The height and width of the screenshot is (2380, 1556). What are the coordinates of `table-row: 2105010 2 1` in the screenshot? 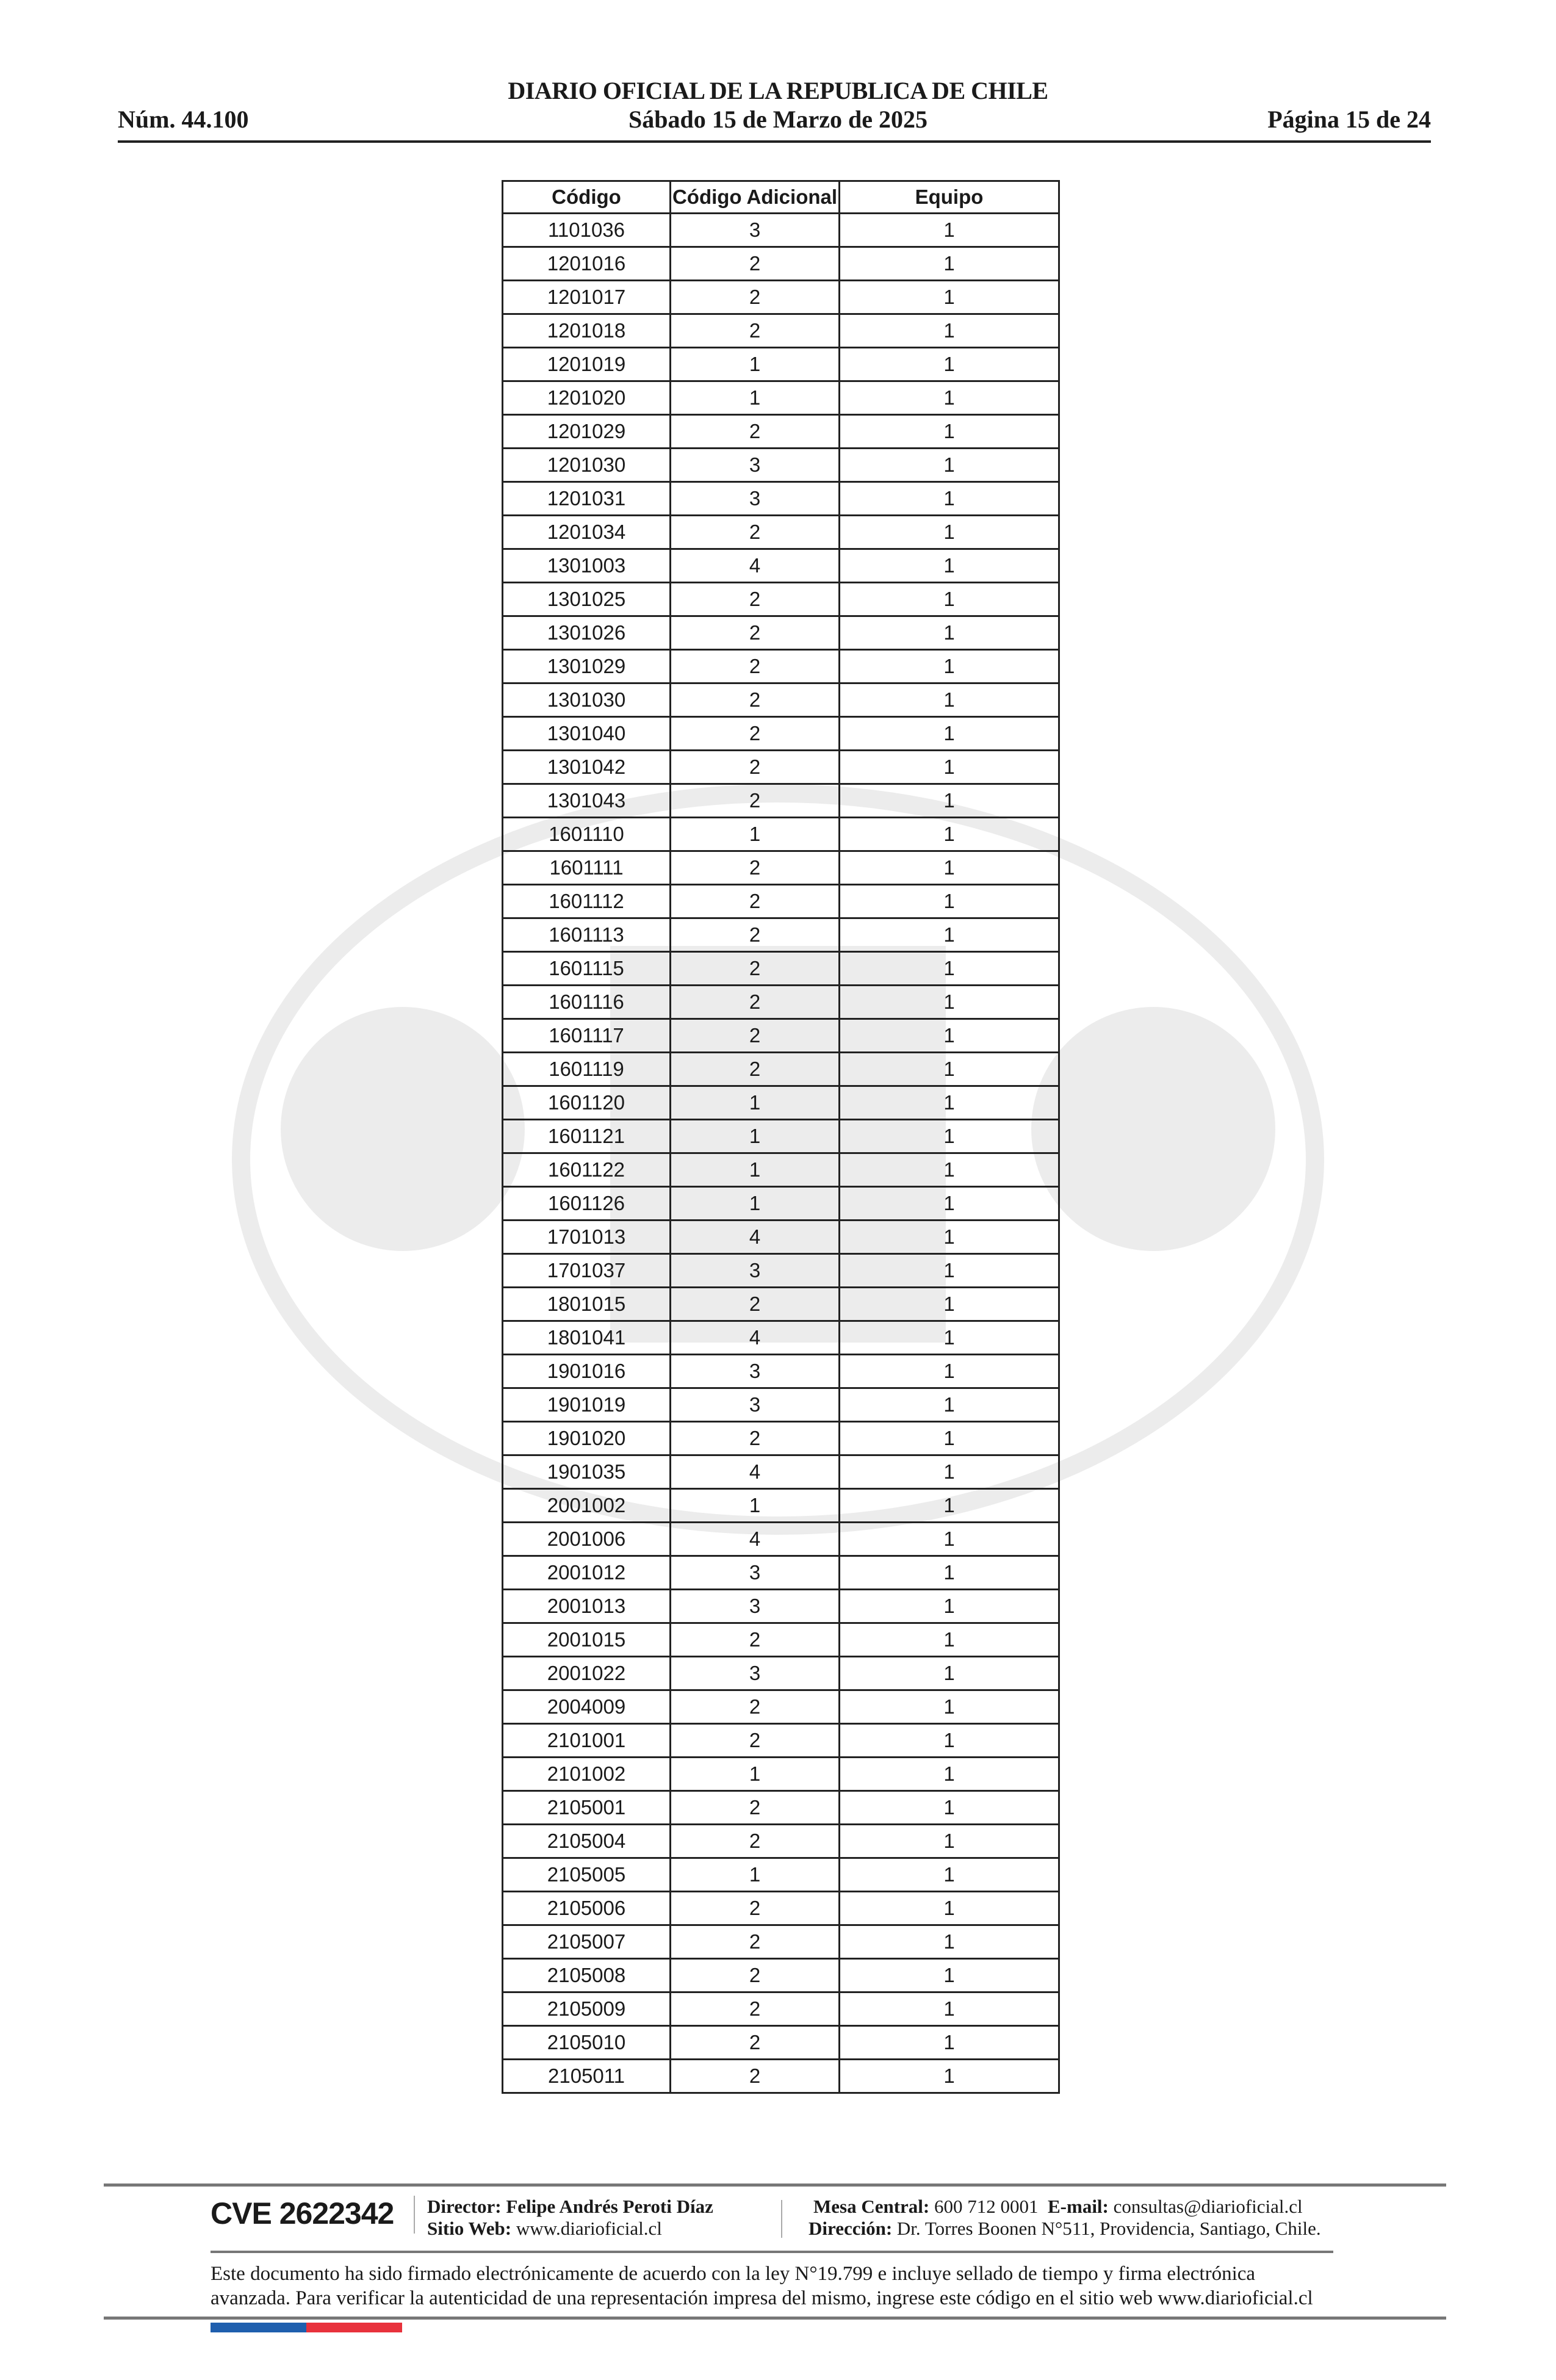 It's located at (781, 2043).